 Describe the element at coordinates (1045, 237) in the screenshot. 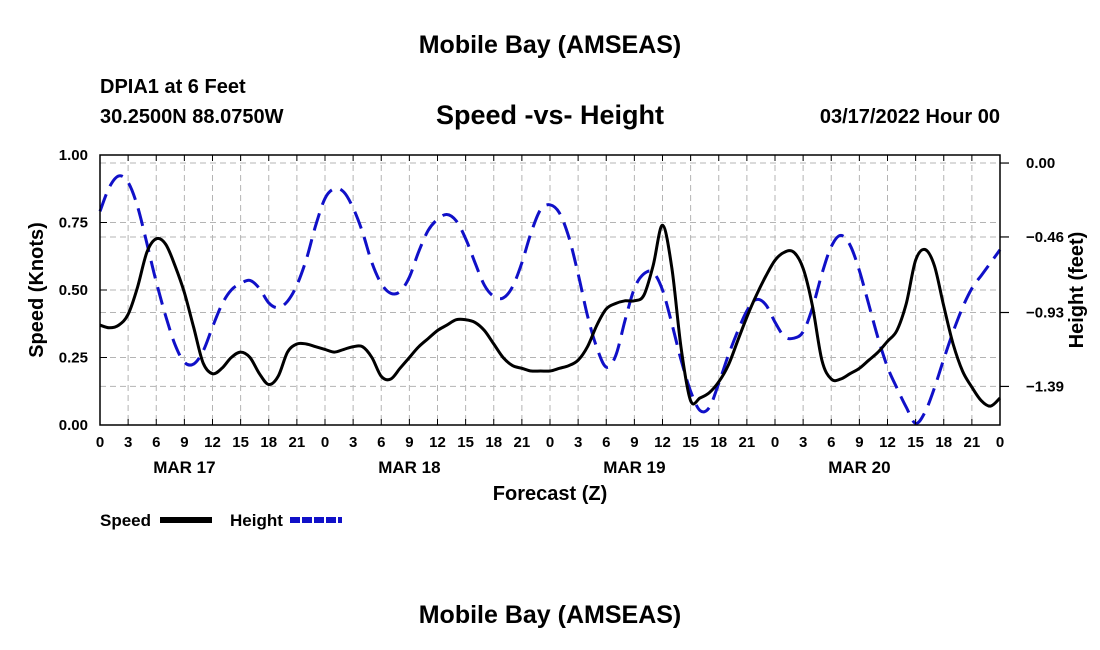

I see `y-tick-label-right: −0.46` at that location.